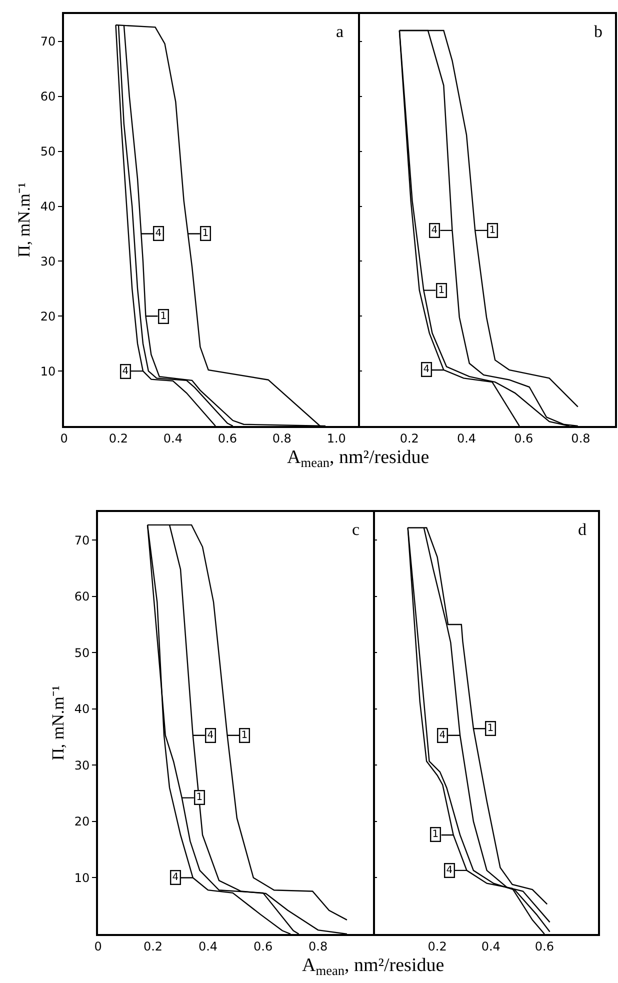  I want to click on x-tick-label: 1.0, so click(336, 438).